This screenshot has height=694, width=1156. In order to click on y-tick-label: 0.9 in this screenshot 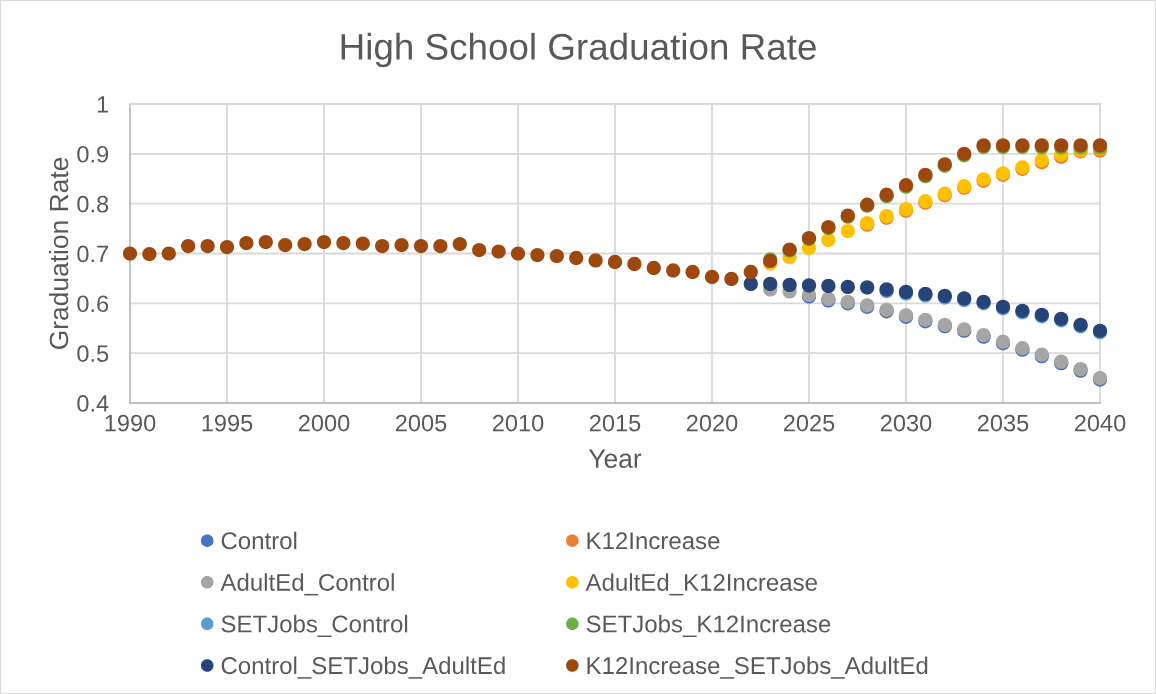, I will do `click(93, 154)`.